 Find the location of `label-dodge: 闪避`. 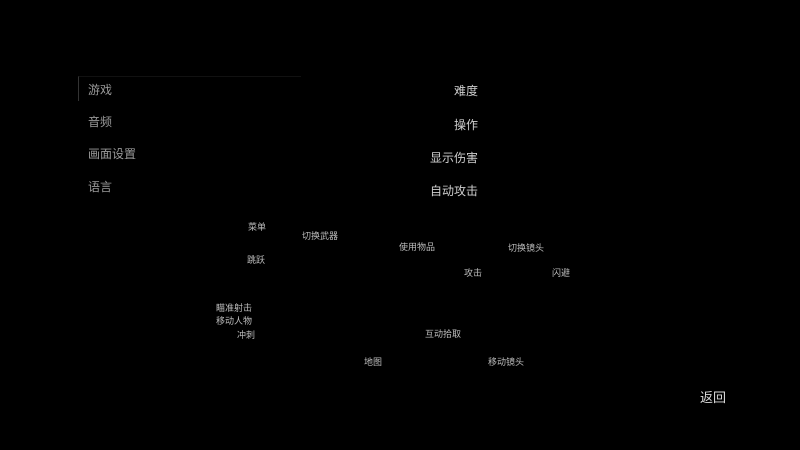

label-dodge: 闪避 is located at coordinates (561, 274).